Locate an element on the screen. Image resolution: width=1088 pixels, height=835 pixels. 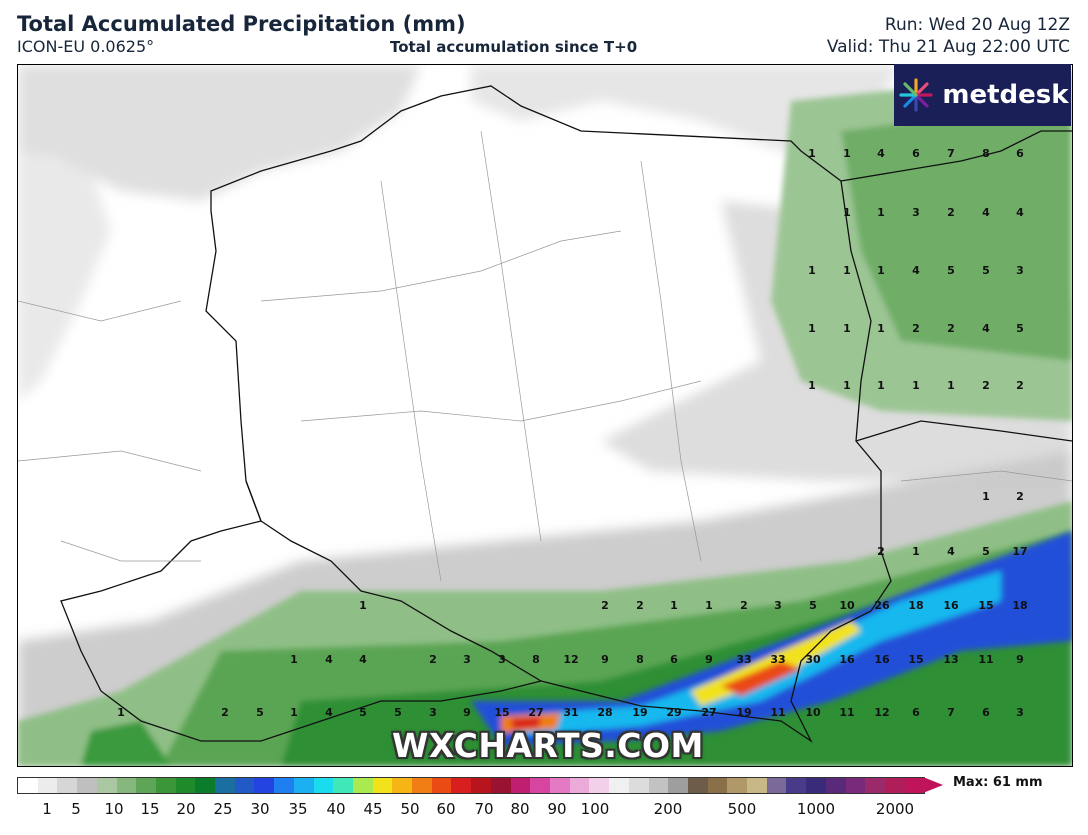
grid-value: 10 is located at coordinates (813, 712).